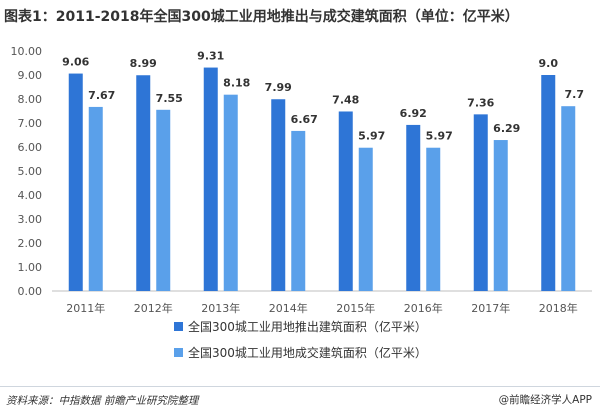 The width and height of the screenshot is (600, 412). Describe the element at coordinates (236, 83) in the screenshot. I see `data-label: 8.18` at that location.